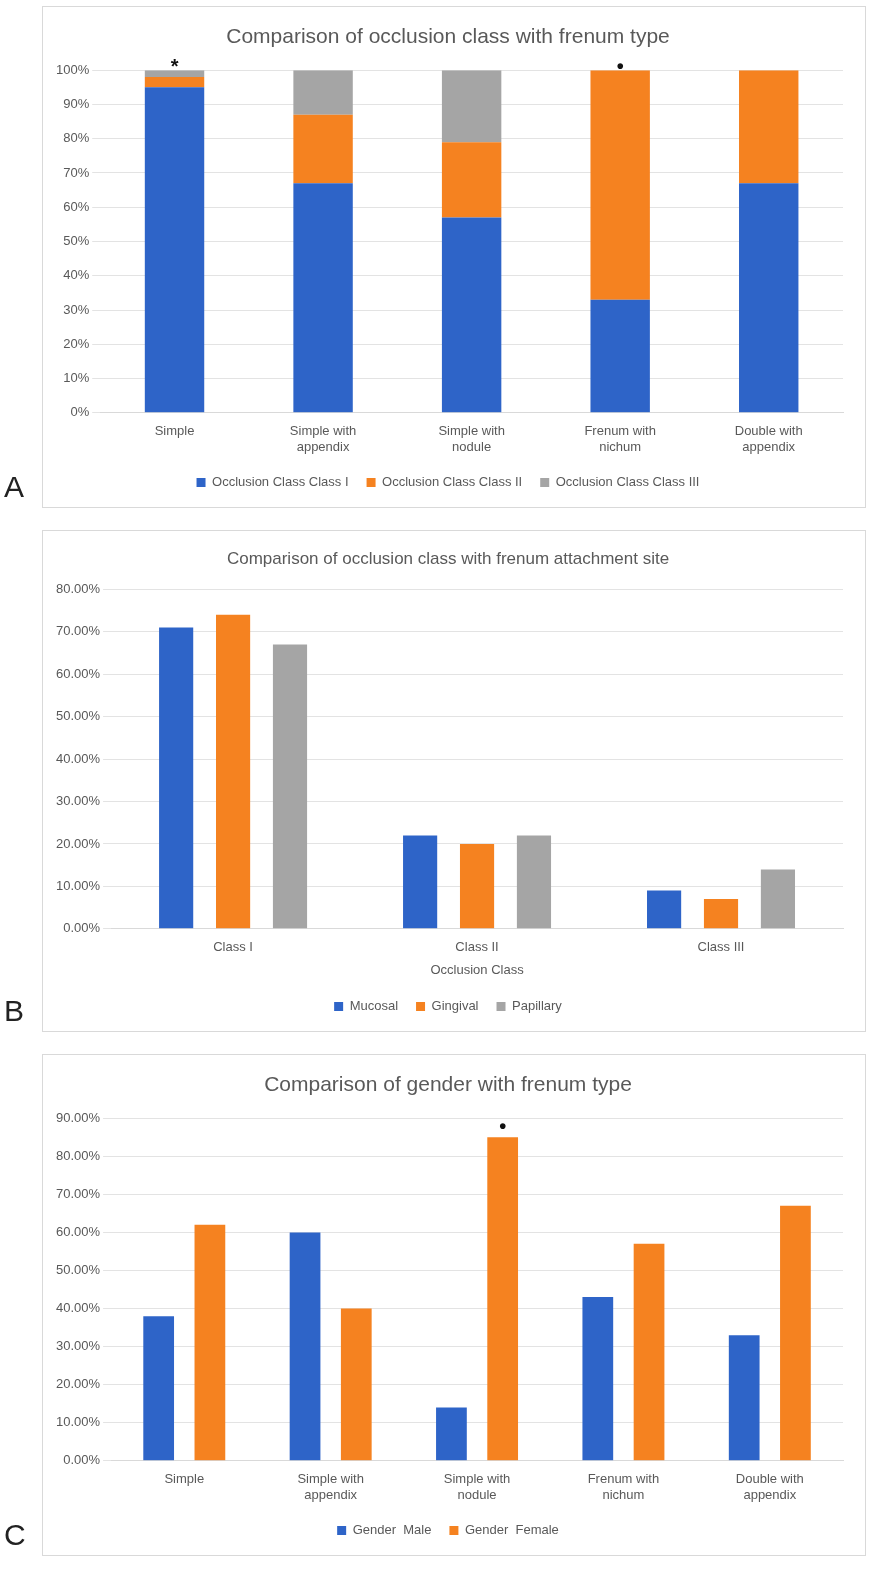 The width and height of the screenshot is (872, 1574). What do you see at coordinates (76, 275) in the screenshot?
I see `y-tick-label: 40%` at bounding box center [76, 275].